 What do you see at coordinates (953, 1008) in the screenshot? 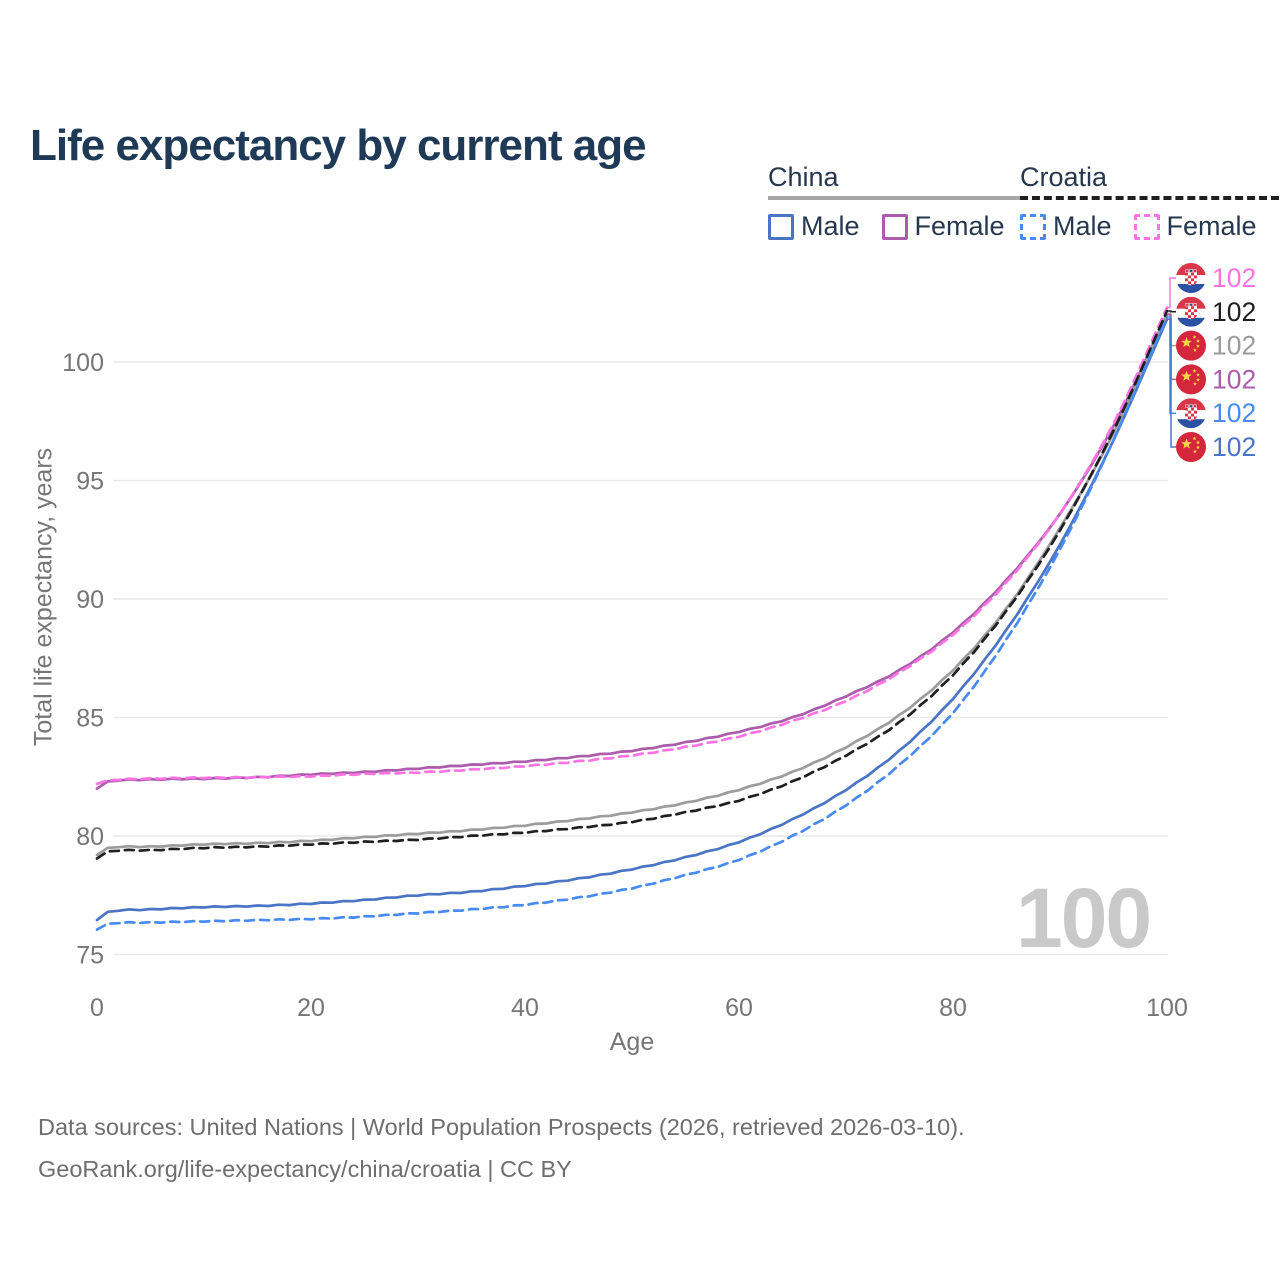
I see `x-tick-label: 80` at bounding box center [953, 1008].